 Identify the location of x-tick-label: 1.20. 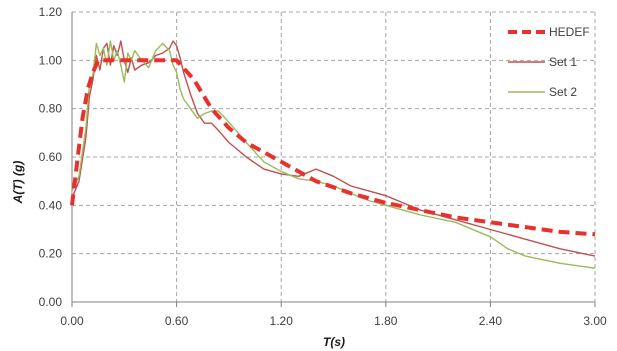
(282, 321).